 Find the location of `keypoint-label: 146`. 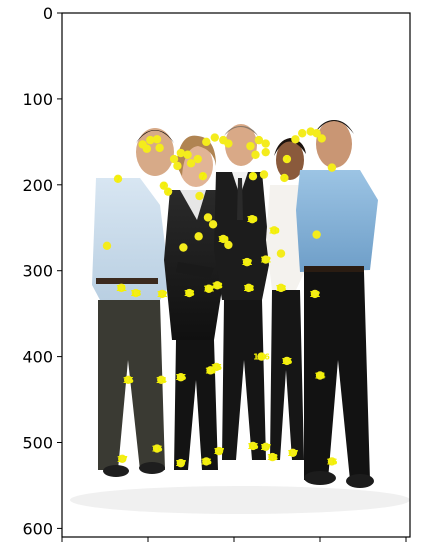

keypoint-label: 146 is located at coordinates (261, 357).